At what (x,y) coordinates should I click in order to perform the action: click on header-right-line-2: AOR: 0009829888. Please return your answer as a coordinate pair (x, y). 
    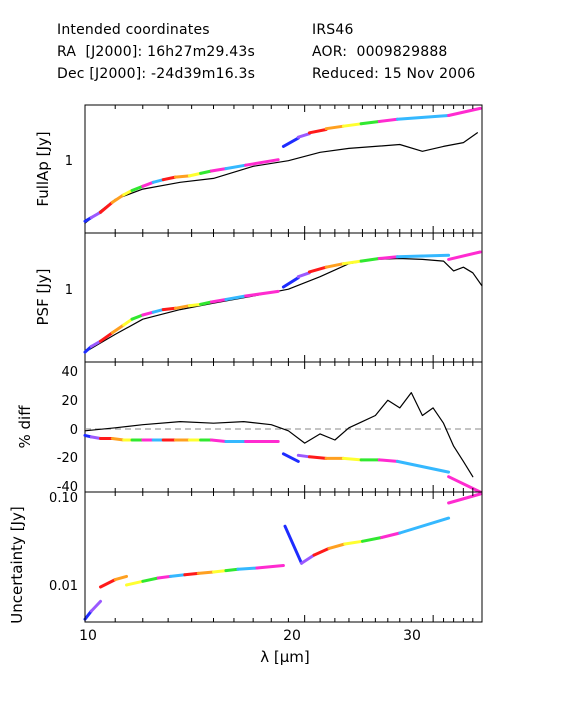
    Looking at the image, I should click on (380, 52).